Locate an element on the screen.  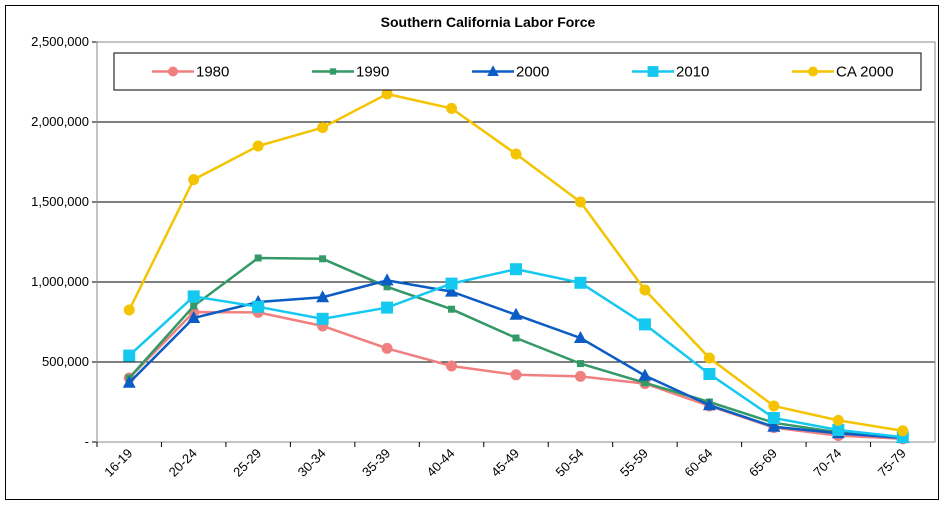
y-tick-label: - is located at coordinates (87, 441).